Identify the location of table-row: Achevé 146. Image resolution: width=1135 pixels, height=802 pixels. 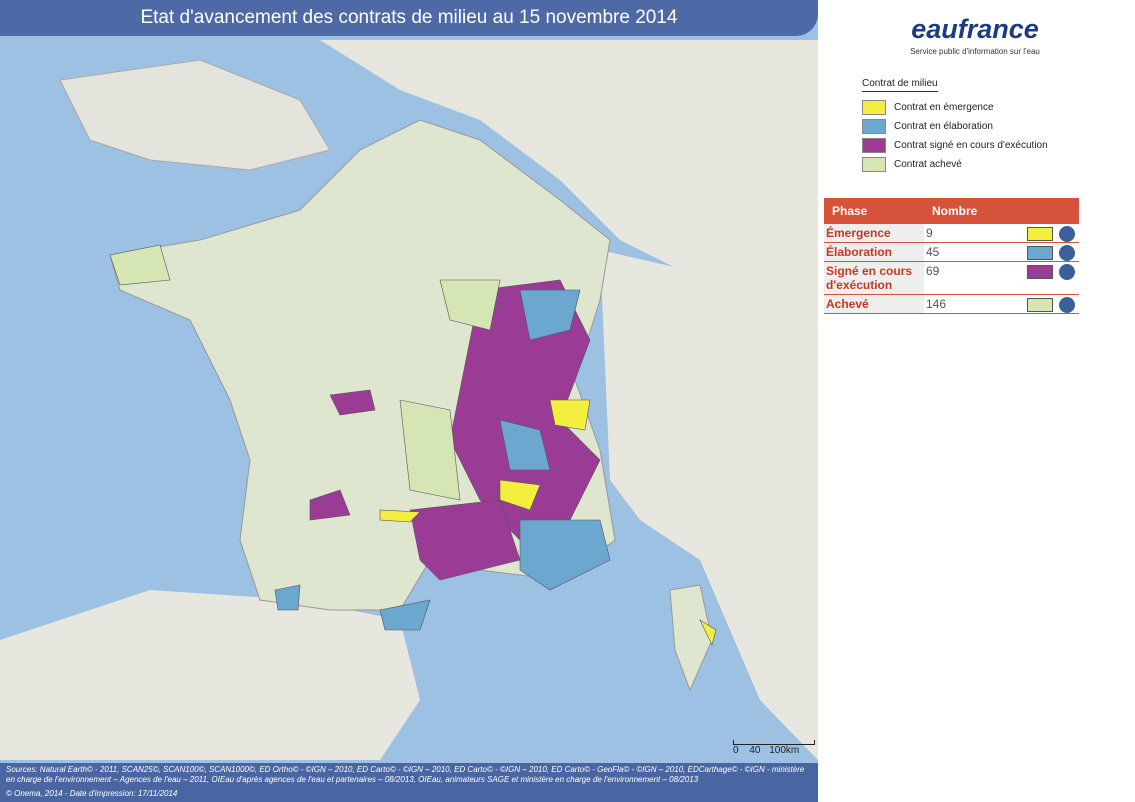
(951, 304).